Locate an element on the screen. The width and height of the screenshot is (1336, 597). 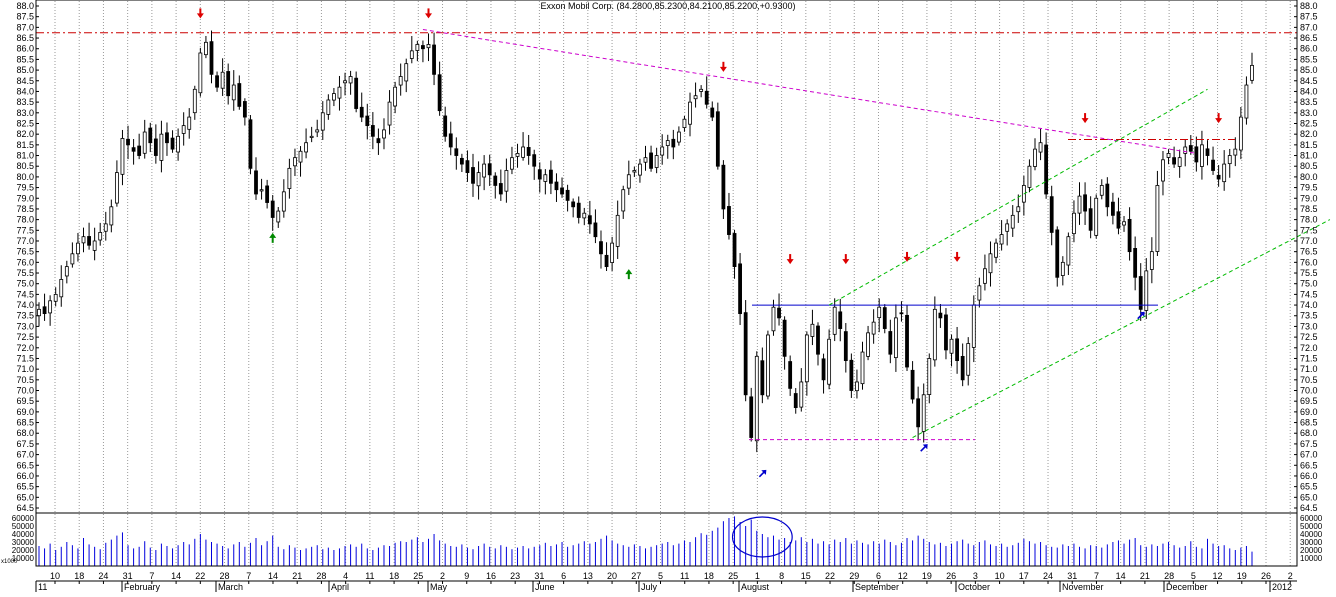
day-tick-label: 5 is located at coordinates (1193, 576).